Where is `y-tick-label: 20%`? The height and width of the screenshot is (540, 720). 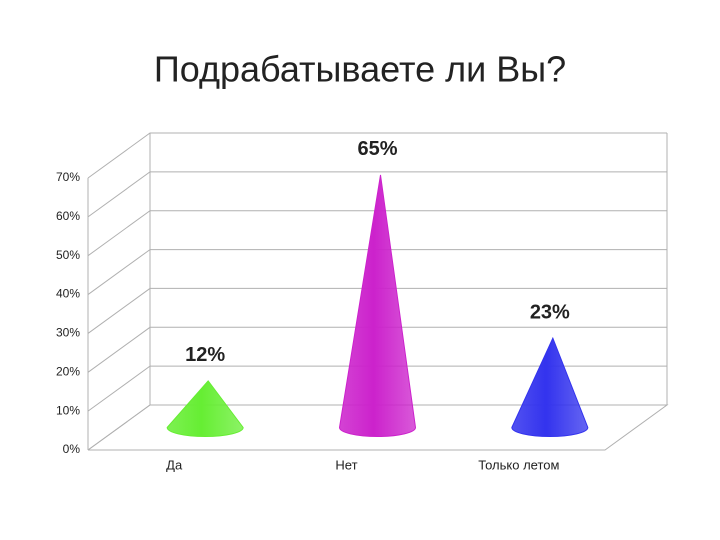
y-tick-label: 20% is located at coordinates (68, 371).